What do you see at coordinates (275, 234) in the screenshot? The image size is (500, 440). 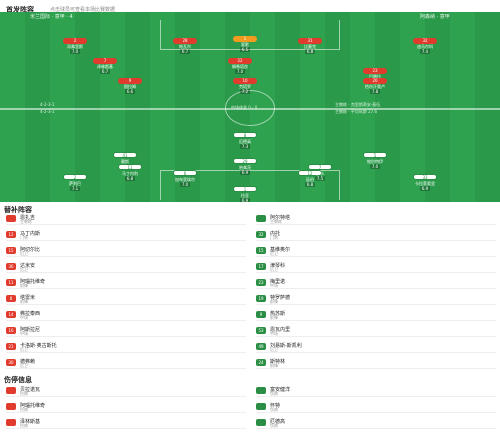 I see `sub-name: 内托` at bounding box center [275, 234].